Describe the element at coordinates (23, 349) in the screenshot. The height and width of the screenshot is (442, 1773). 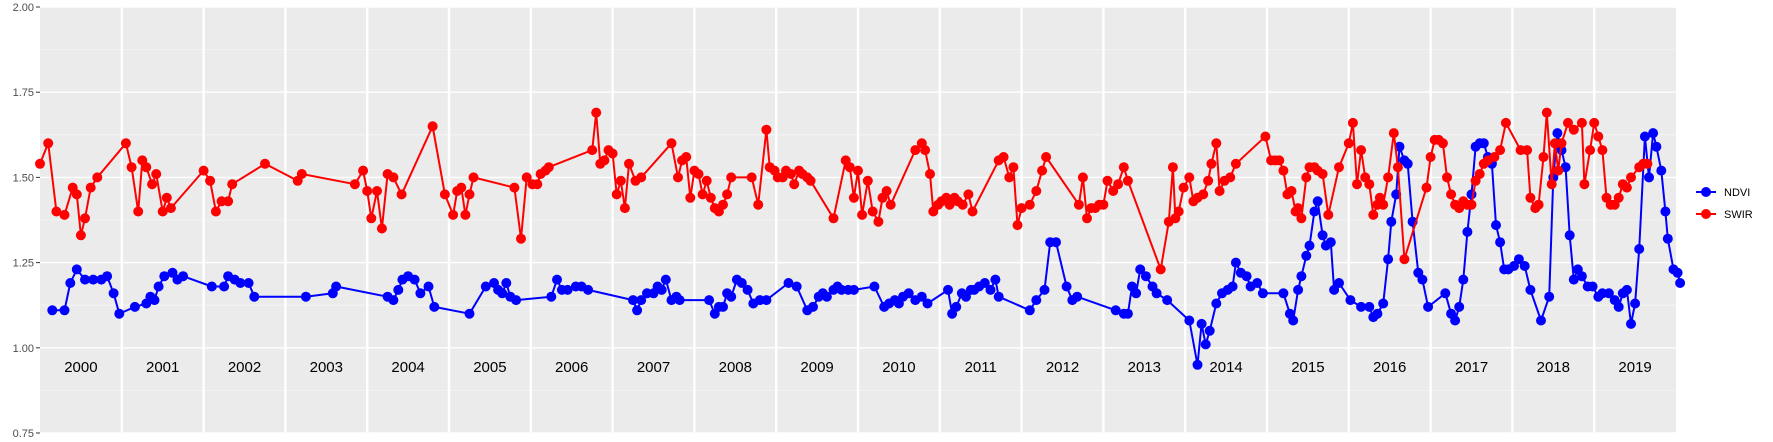
I see `y-tick-label: 1.00` at that location.